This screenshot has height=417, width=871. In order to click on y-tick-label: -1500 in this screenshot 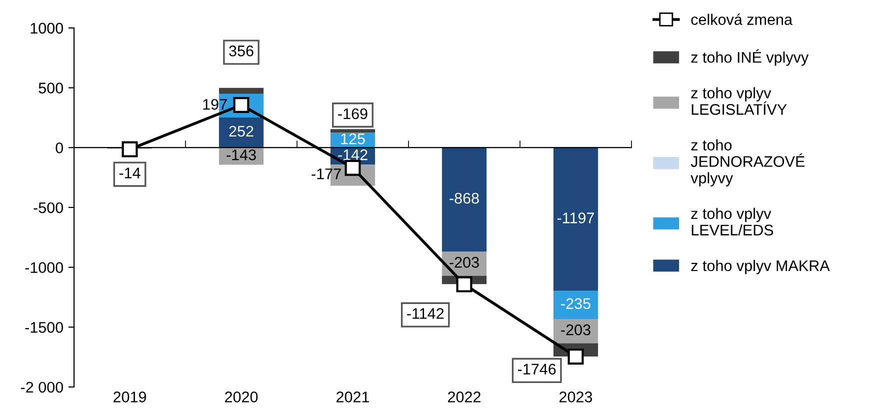, I will do `click(44, 327)`.